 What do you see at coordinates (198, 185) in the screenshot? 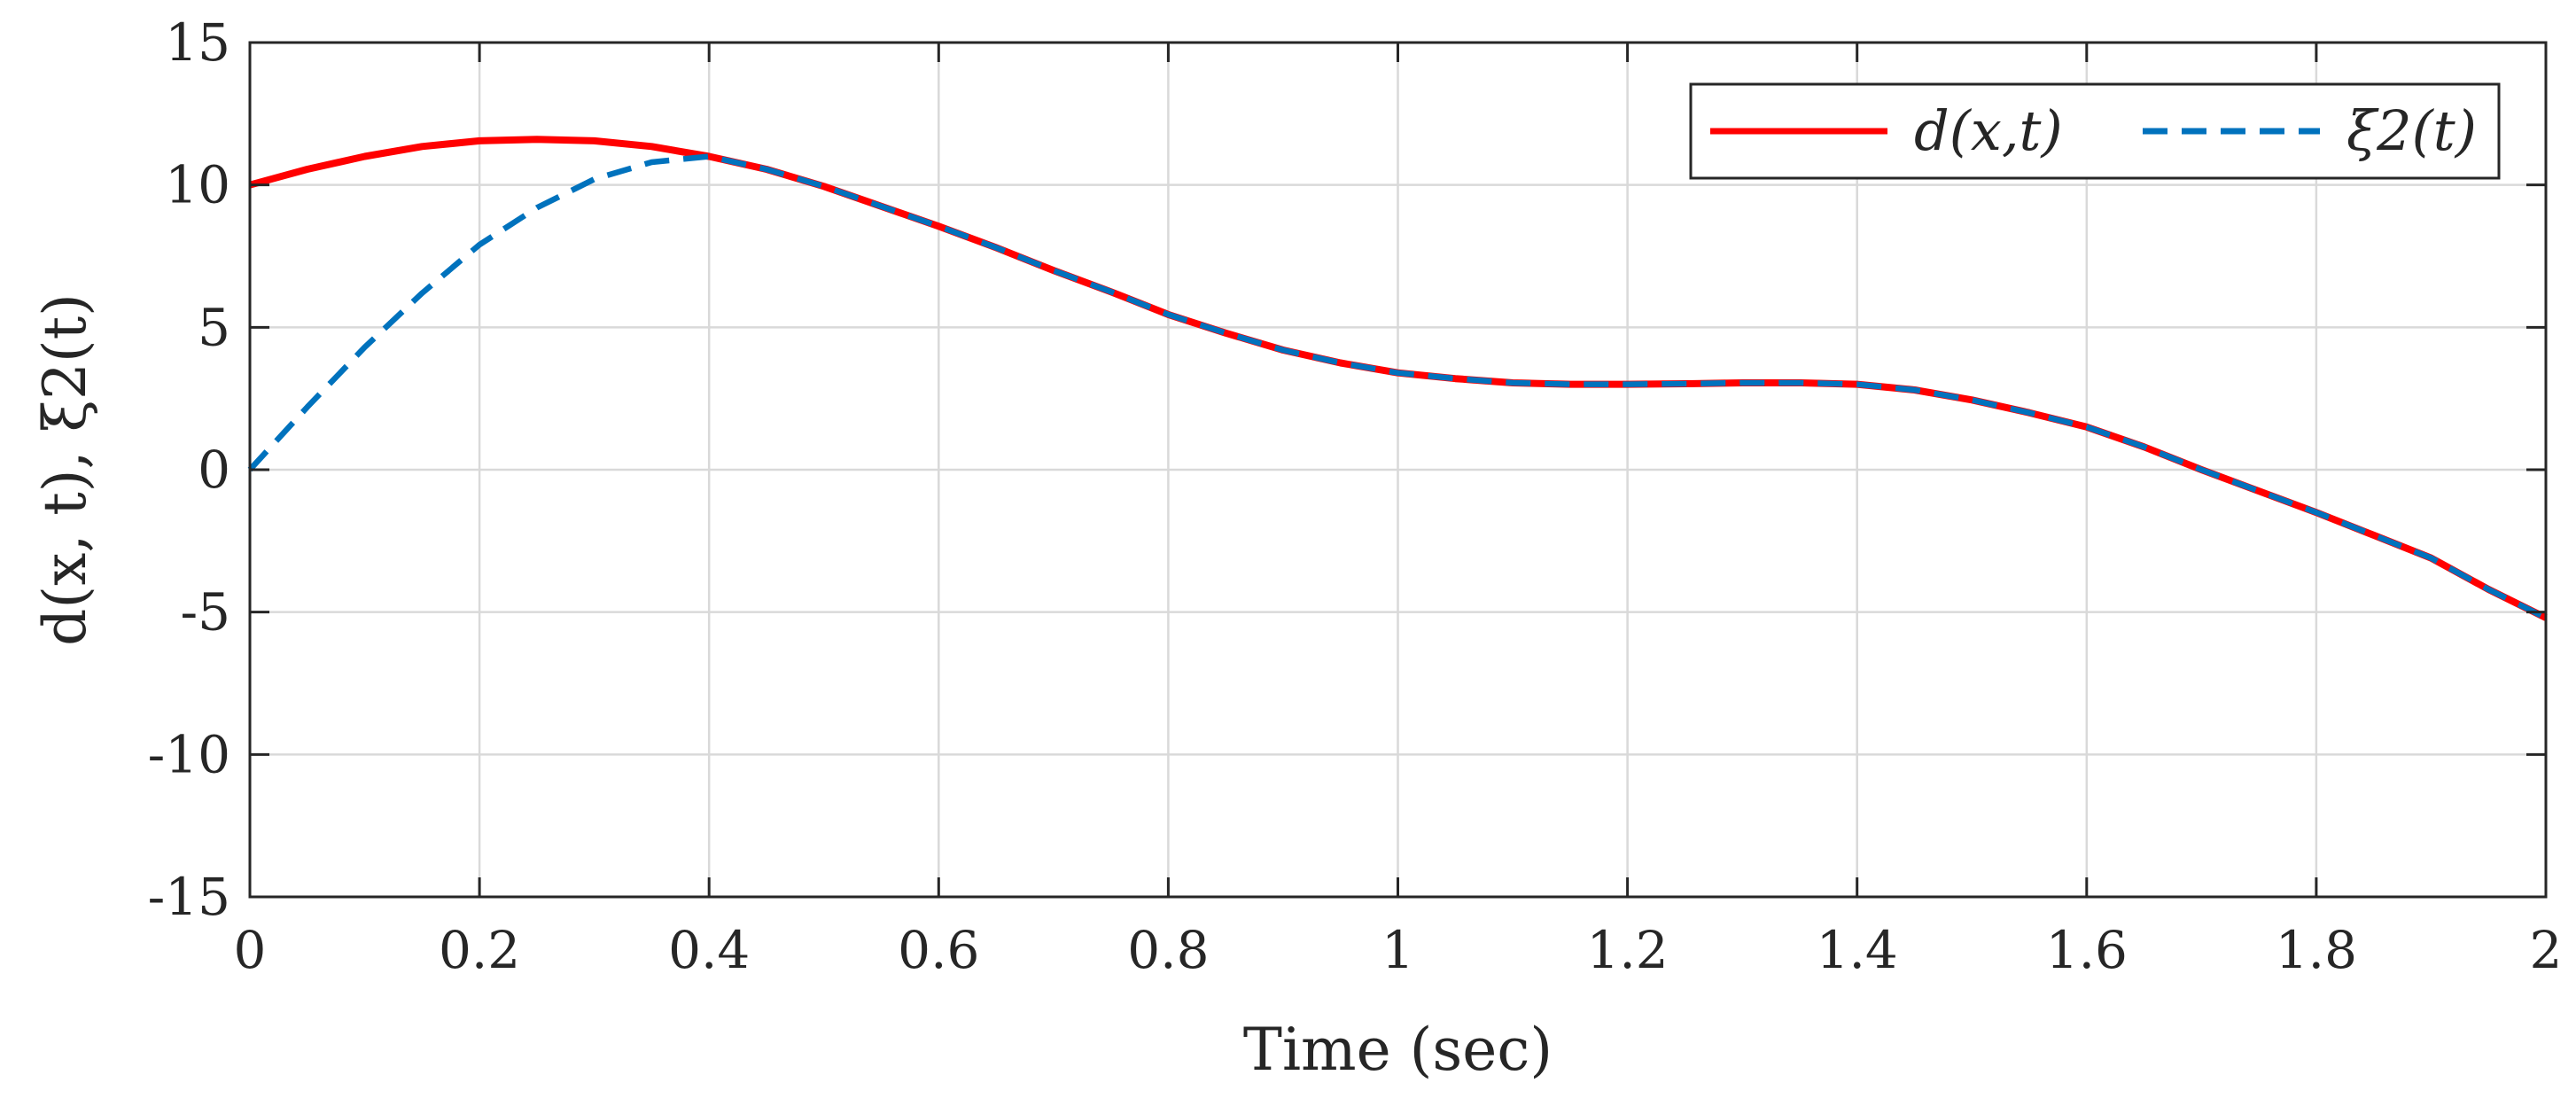
I see `y-tick-label: 10` at bounding box center [198, 185].